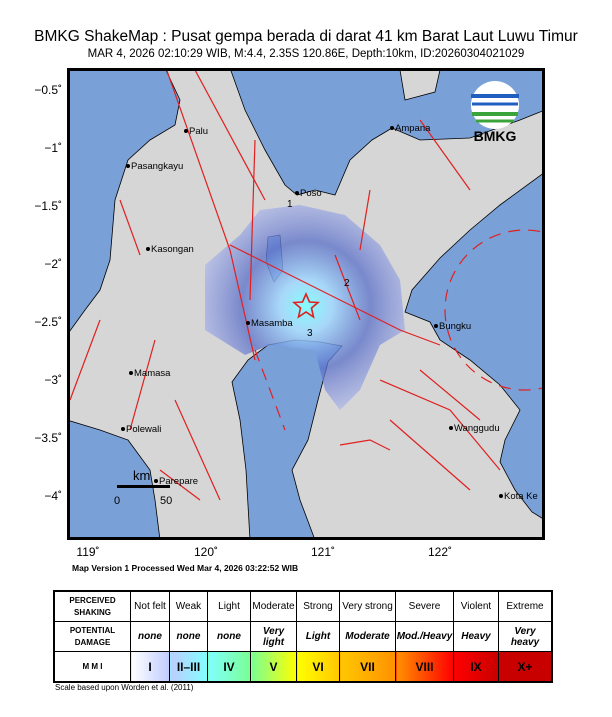 The image size is (612, 717). Describe the element at coordinates (455, 326) in the screenshot. I see `svg-text: Bungku` at that location.